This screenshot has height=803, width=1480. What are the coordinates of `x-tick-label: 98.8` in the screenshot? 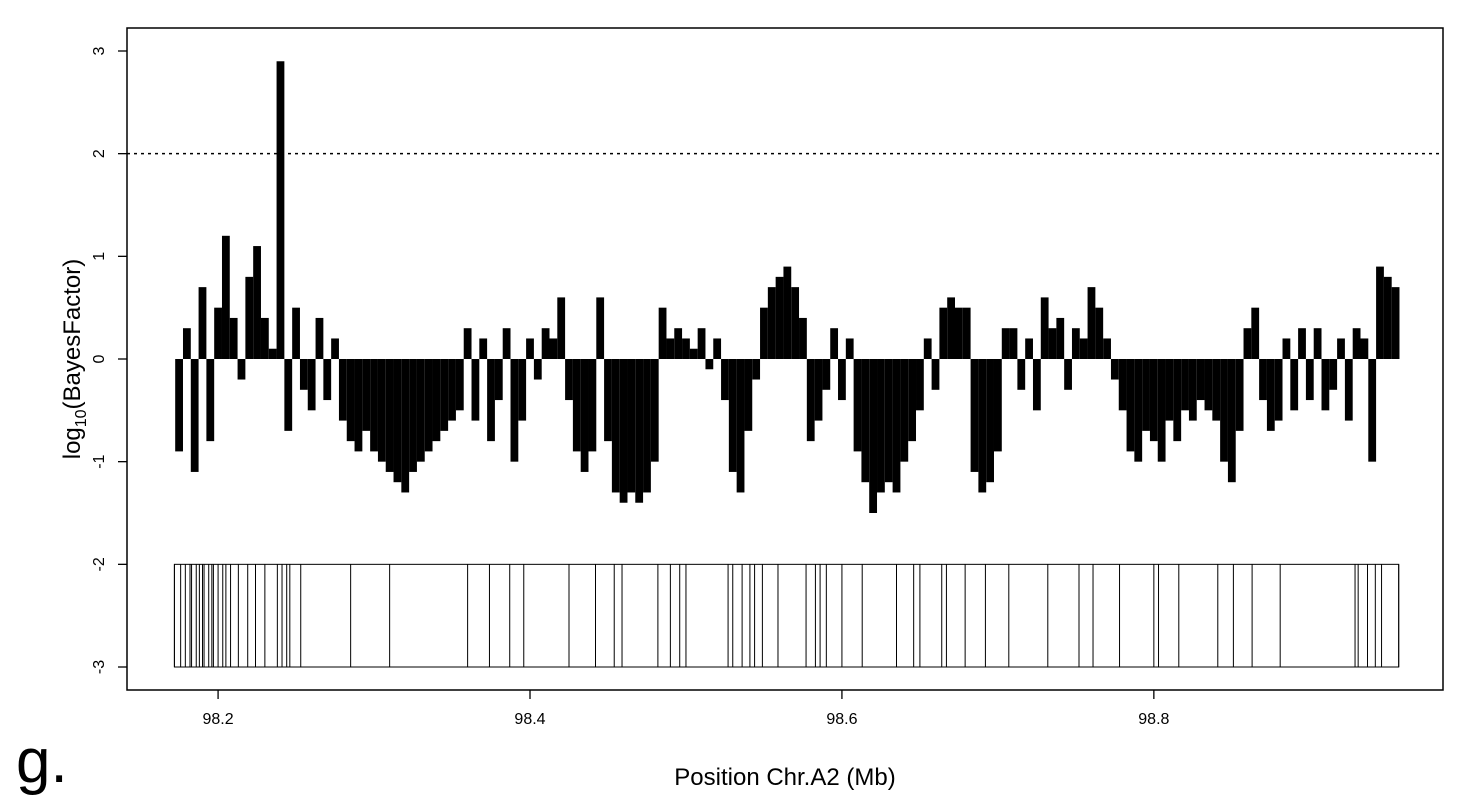 It's located at (1153, 719).